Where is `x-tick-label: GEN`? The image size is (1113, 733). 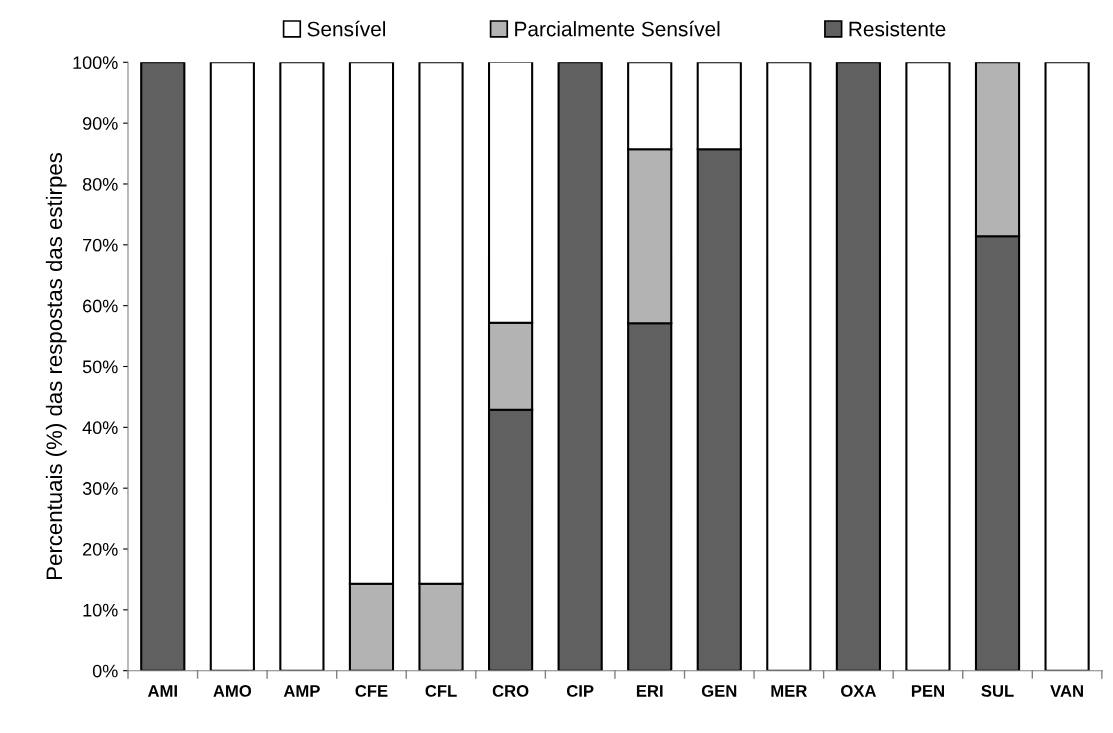 x-tick-label: GEN is located at coordinates (719, 691).